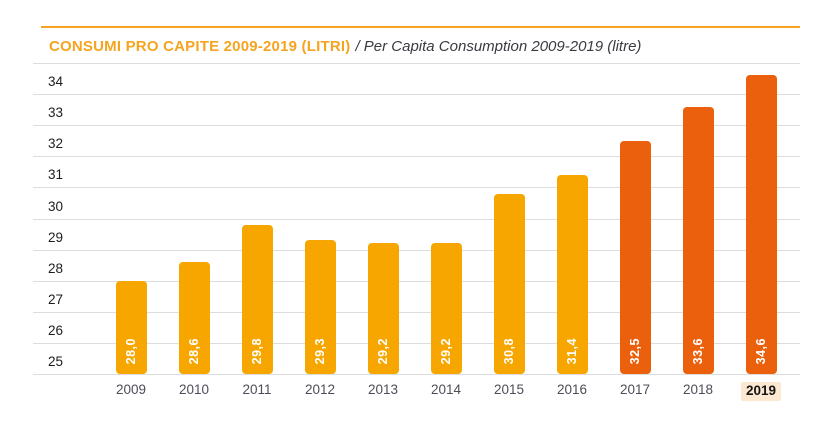  I want to click on bar-value-label: 33,6, so click(697, 350).